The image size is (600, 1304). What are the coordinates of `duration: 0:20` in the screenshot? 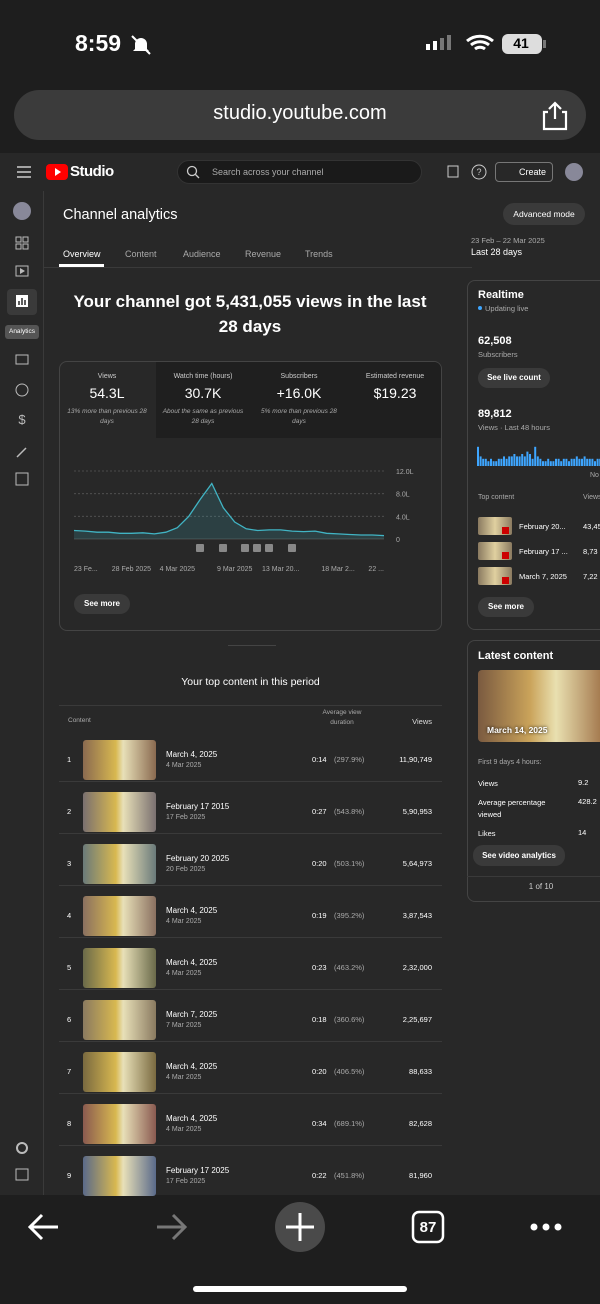 It's located at (319, 863).